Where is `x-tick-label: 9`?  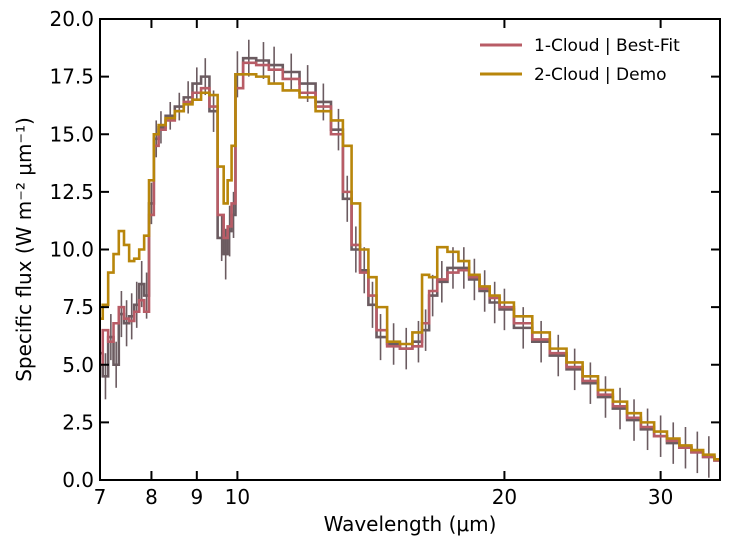
x-tick-label: 9 is located at coordinates (196, 497).